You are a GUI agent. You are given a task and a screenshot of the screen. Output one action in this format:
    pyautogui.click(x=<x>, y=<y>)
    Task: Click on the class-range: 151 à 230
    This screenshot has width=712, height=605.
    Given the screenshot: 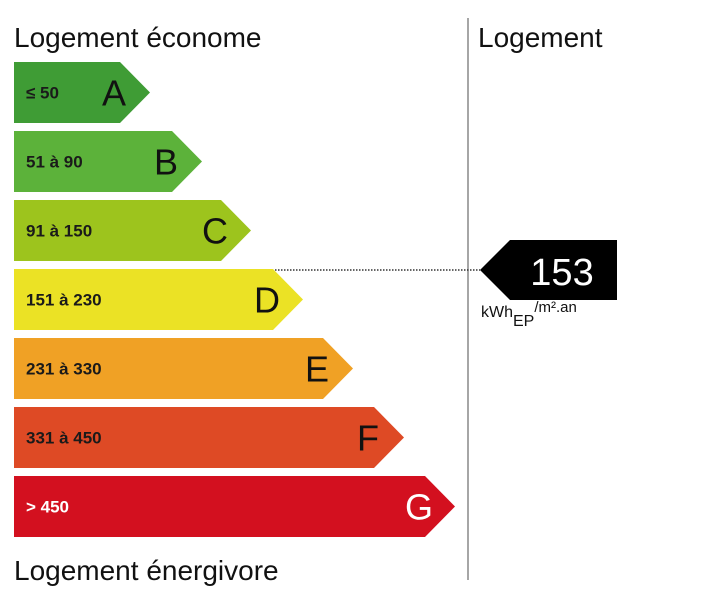 What is the action you would take?
    pyautogui.click(x=64, y=300)
    